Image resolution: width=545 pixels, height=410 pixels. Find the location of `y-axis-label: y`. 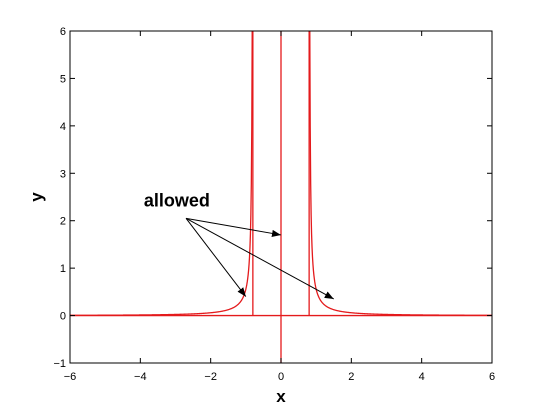

y-axis-label: y is located at coordinates (36, 197).